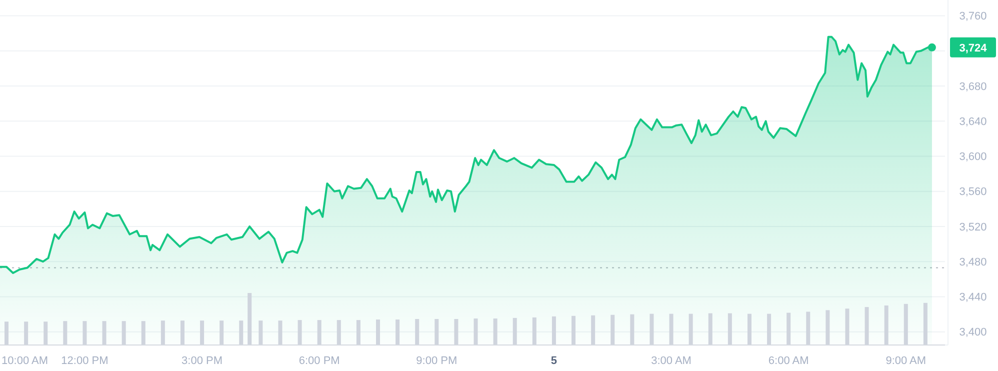 This screenshot has height=371, width=998. Describe the element at coordinates (973, 262) in the screenshot. I see `y-tick-label: 3,480` at that location.